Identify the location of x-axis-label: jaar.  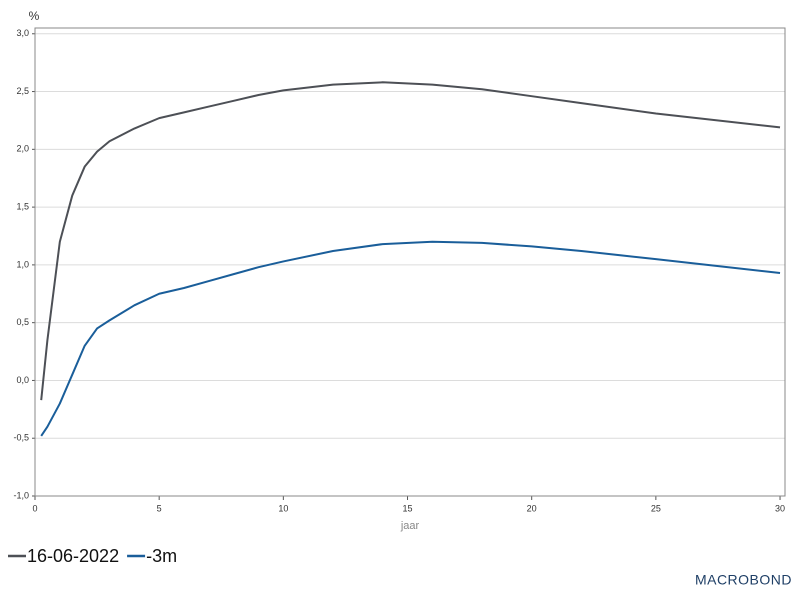
(410, 526).